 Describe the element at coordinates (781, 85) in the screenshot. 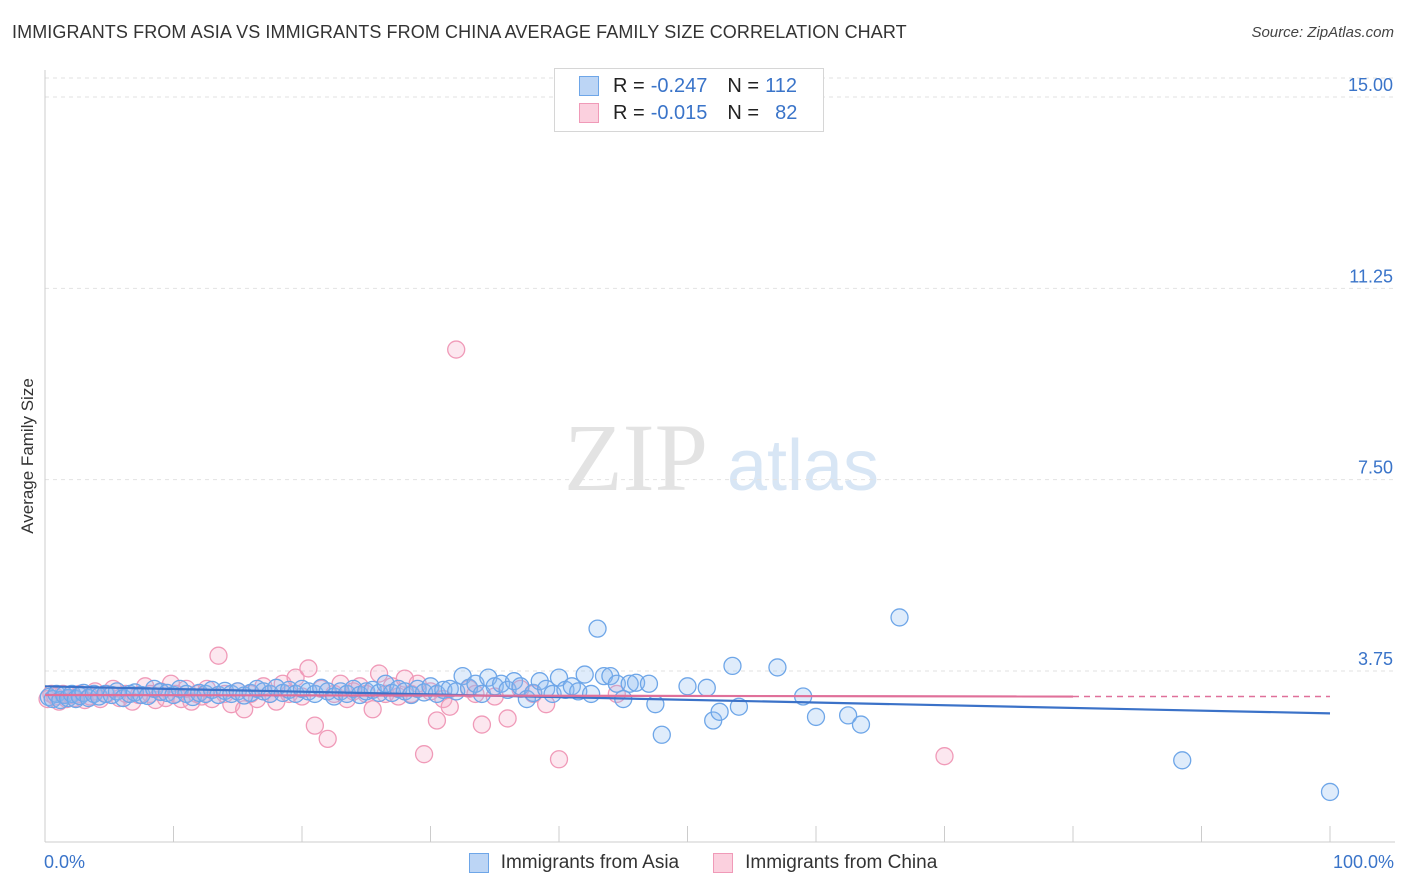

I see `legend-n-value-asia: 112` at that location.